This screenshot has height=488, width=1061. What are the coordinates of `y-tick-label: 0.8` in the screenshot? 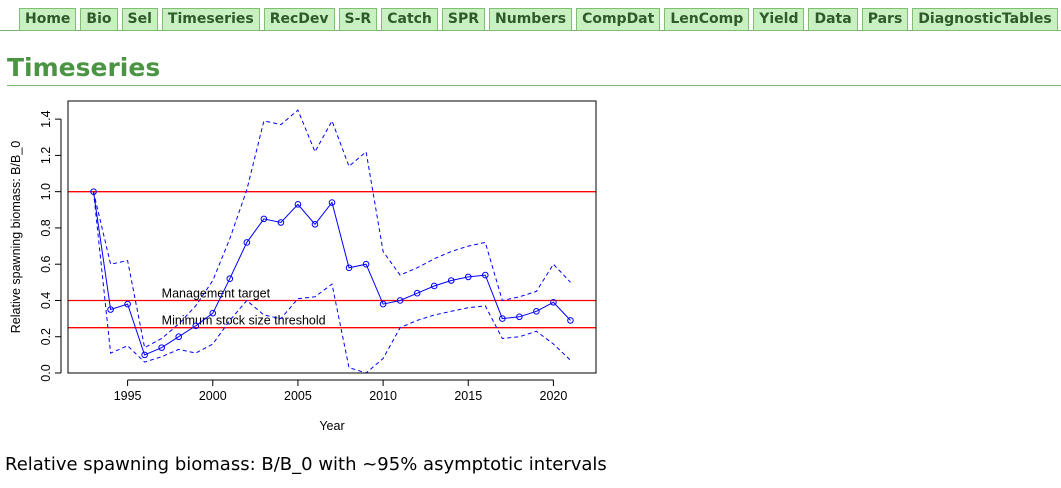 It's located at (46, 227).